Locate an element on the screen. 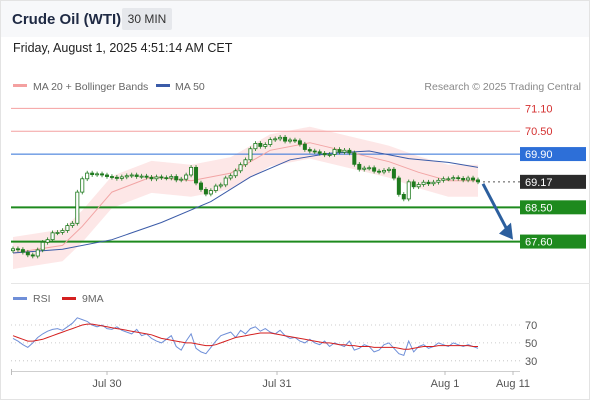  rsi-legend-swatch is located at coordinates (20, 298).